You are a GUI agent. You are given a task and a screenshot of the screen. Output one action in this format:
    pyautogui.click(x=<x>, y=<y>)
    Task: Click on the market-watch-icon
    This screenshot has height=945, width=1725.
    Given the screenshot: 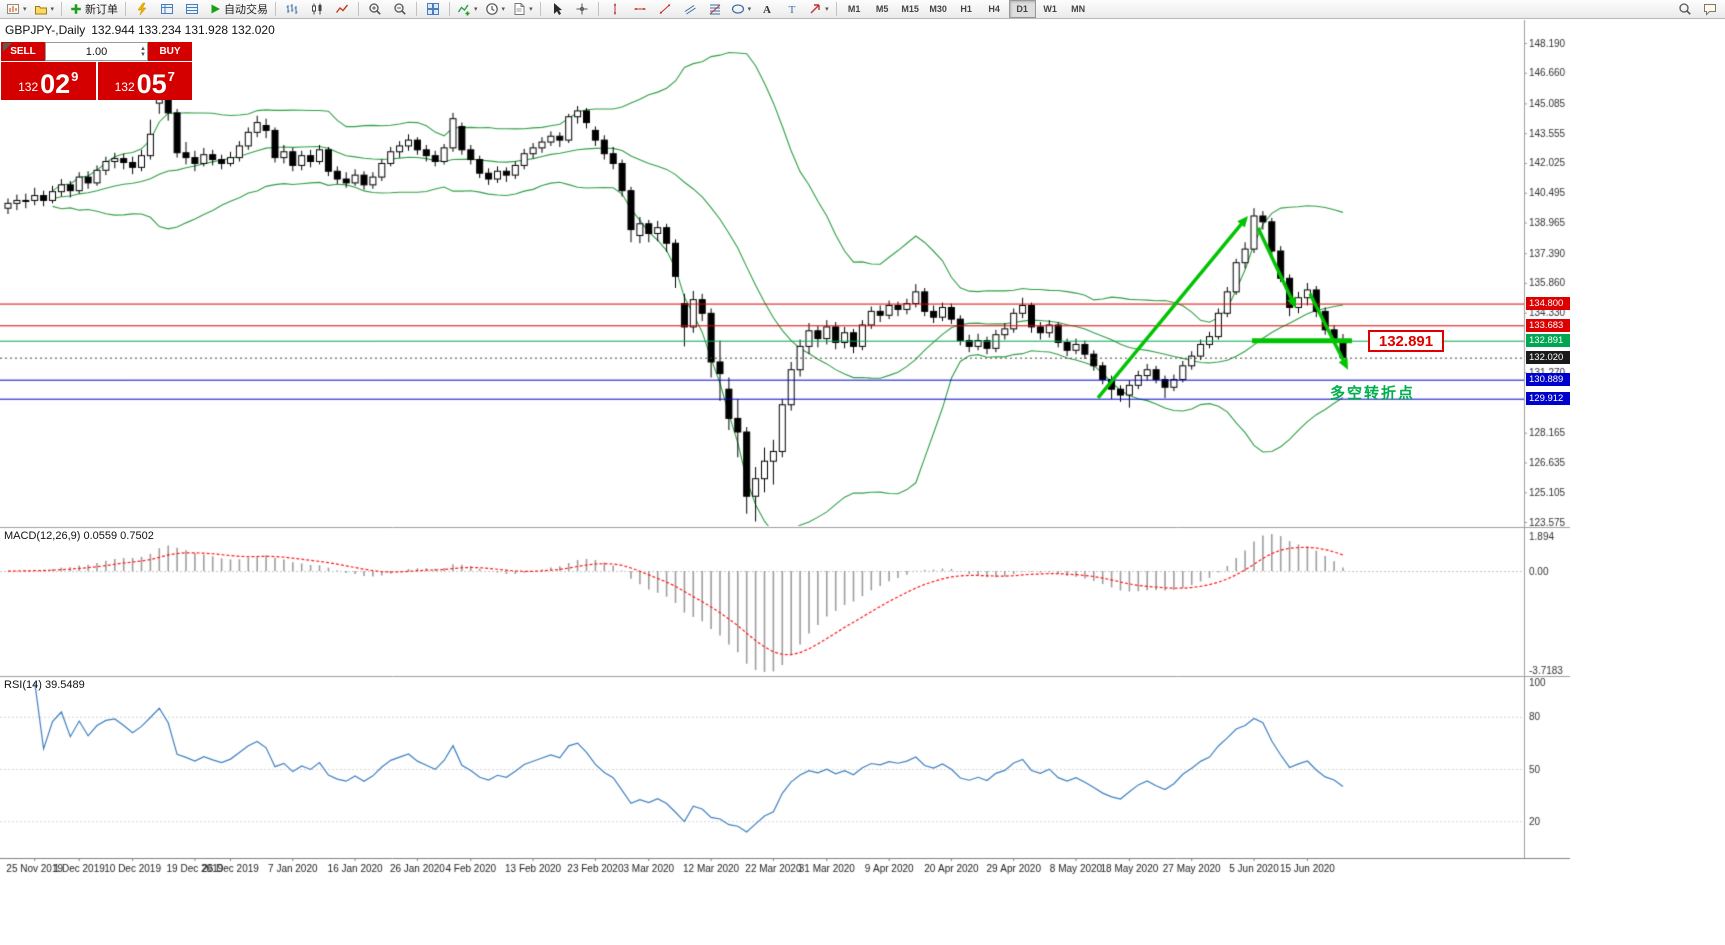 What is the action you would take?
    pyautogui.click(x=167, y=9)
    